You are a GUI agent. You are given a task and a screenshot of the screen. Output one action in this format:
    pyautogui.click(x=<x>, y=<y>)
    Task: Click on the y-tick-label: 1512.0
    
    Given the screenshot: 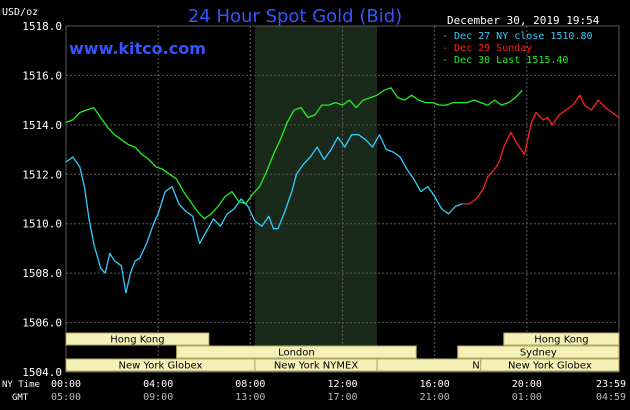 What is the action you would take?
    pyautogui.click(x=42, y=174)
    